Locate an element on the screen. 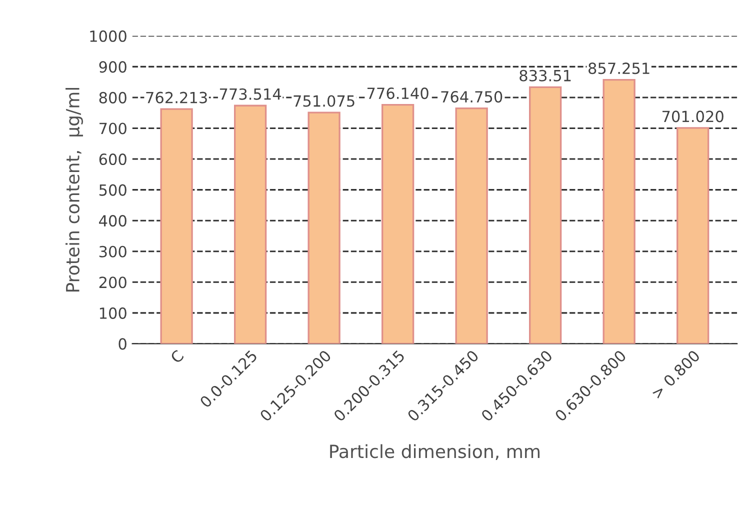 Image resolution: width=756 pixels, height=513 pixels. data-label: 701.020 is located at coordinates (693, 116).